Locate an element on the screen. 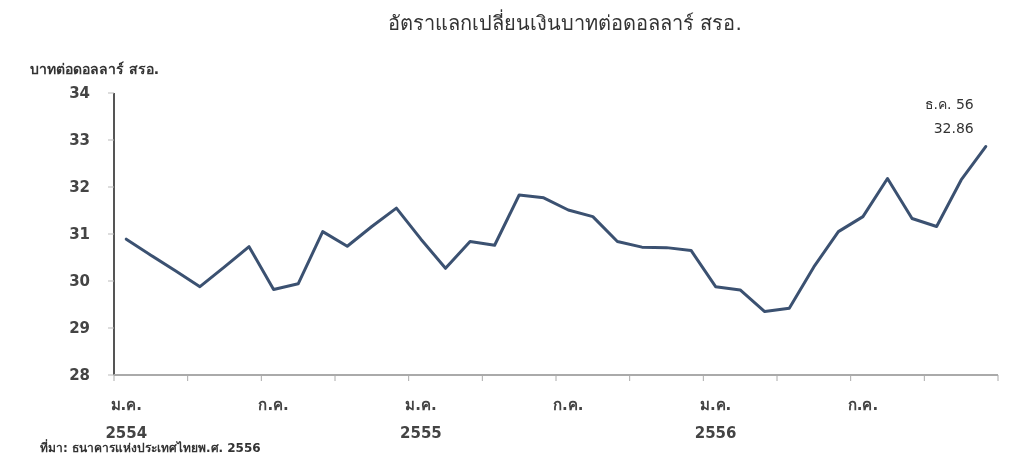  y-tick-label: 28 is located at coordinates (79, 375).